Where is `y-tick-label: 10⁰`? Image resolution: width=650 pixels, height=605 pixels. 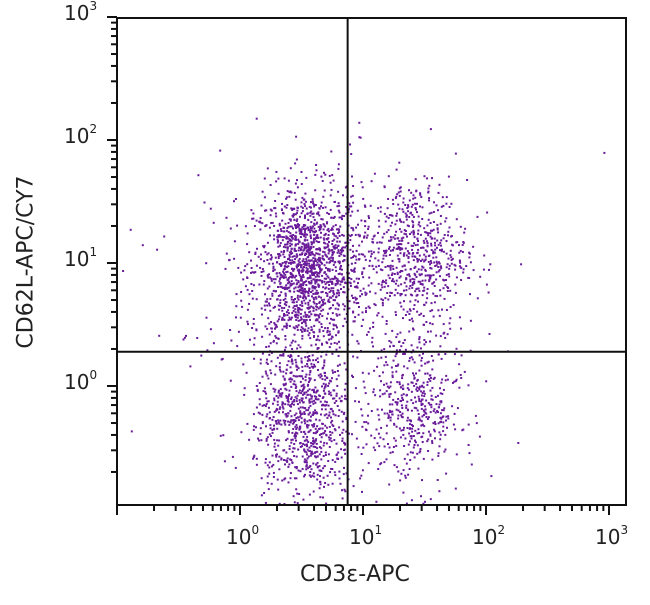 y-tick-label: 10⁰ is located at coordinates (81, 381).